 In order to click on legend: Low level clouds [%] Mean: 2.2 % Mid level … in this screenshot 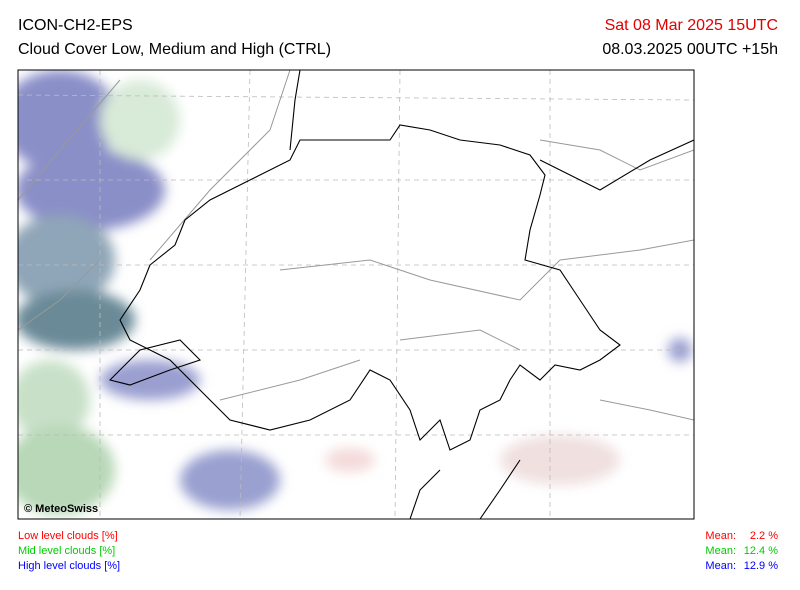, I will do `click(398, 551)`.